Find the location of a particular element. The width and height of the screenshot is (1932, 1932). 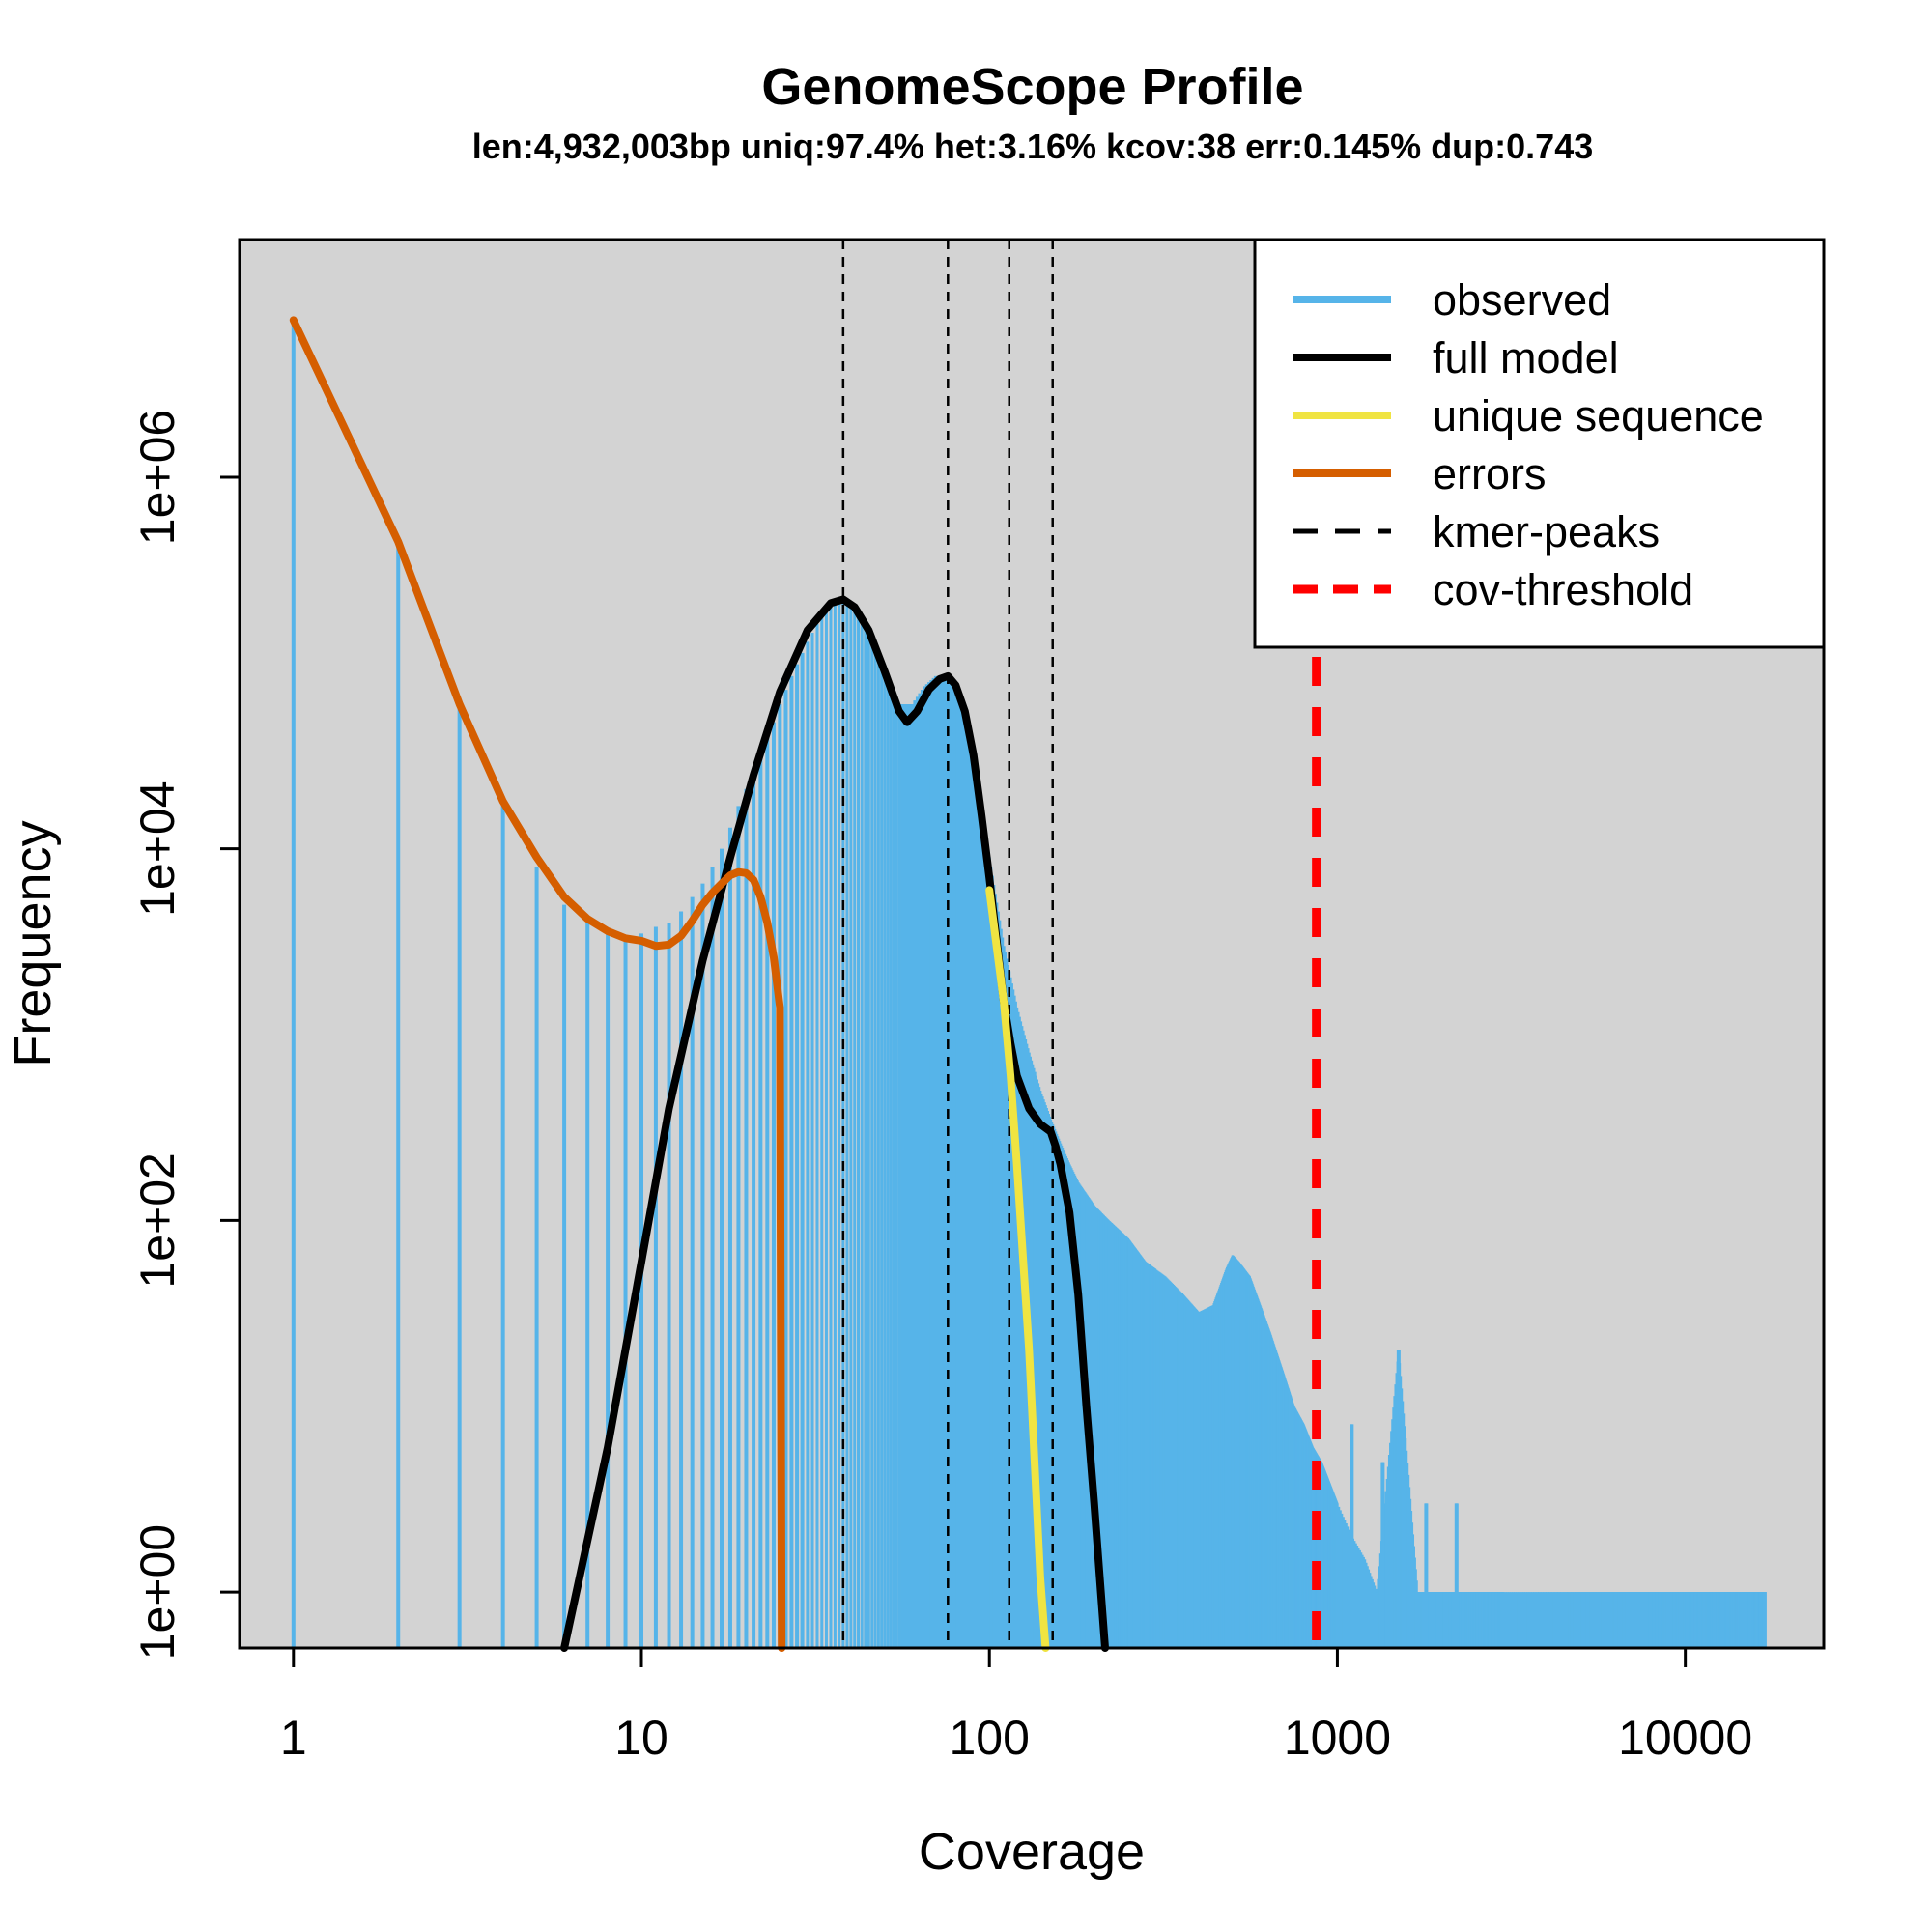

x-axis-label: Coverage is located at coordinates (1032, 1852).